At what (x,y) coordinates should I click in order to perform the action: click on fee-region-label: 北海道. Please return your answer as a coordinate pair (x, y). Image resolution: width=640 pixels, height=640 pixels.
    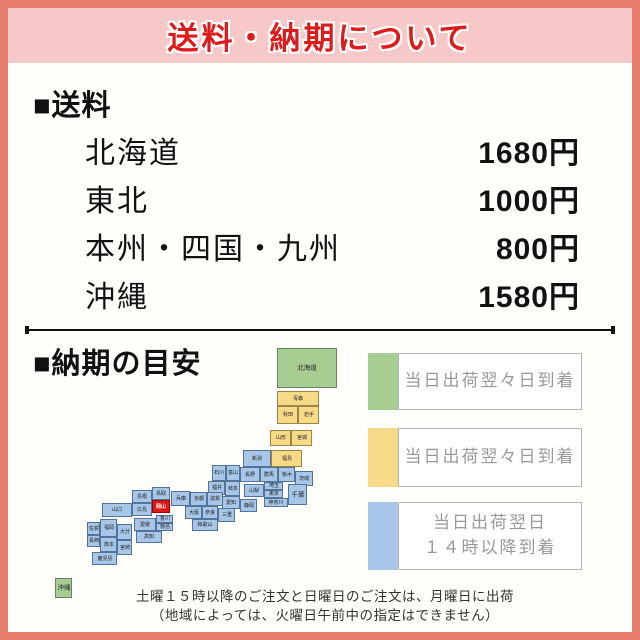
    Looking at the image, I should click on (133, 153).